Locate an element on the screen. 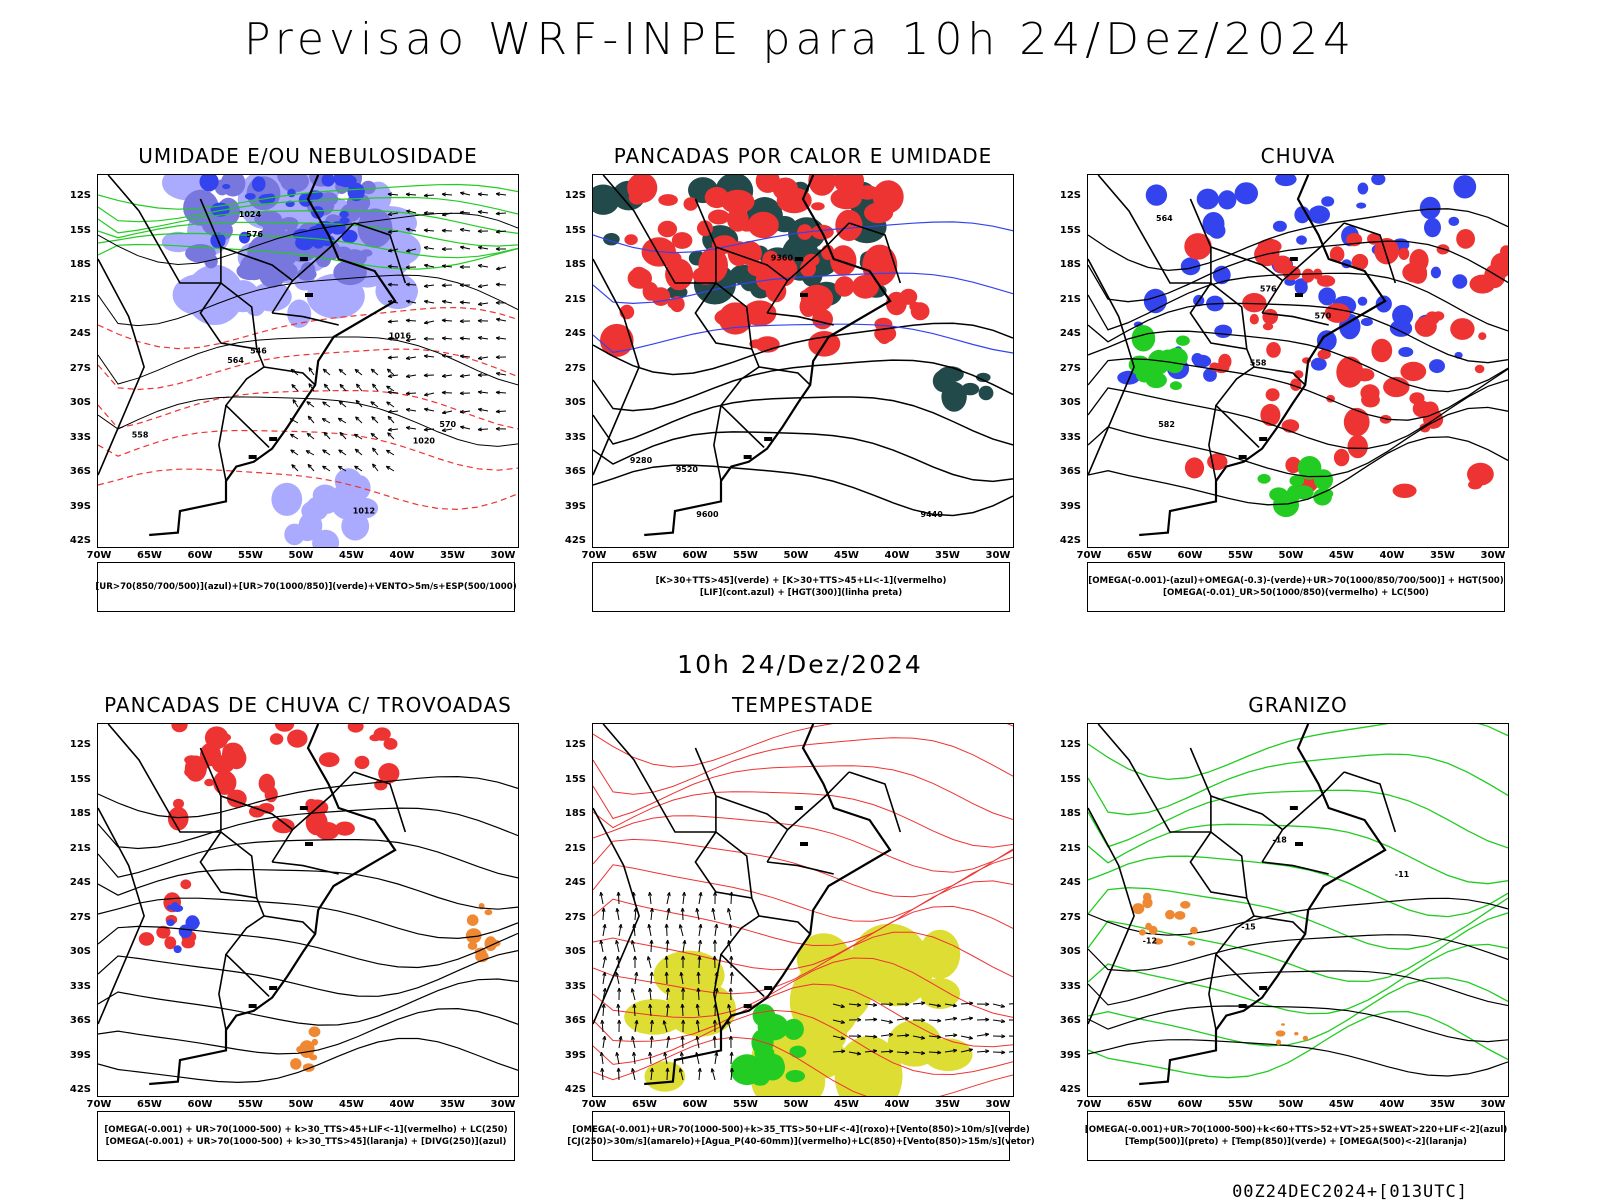 The height and width of the screenshot is (1202, 1600). map-canvas is located at coordinates (803, 910).